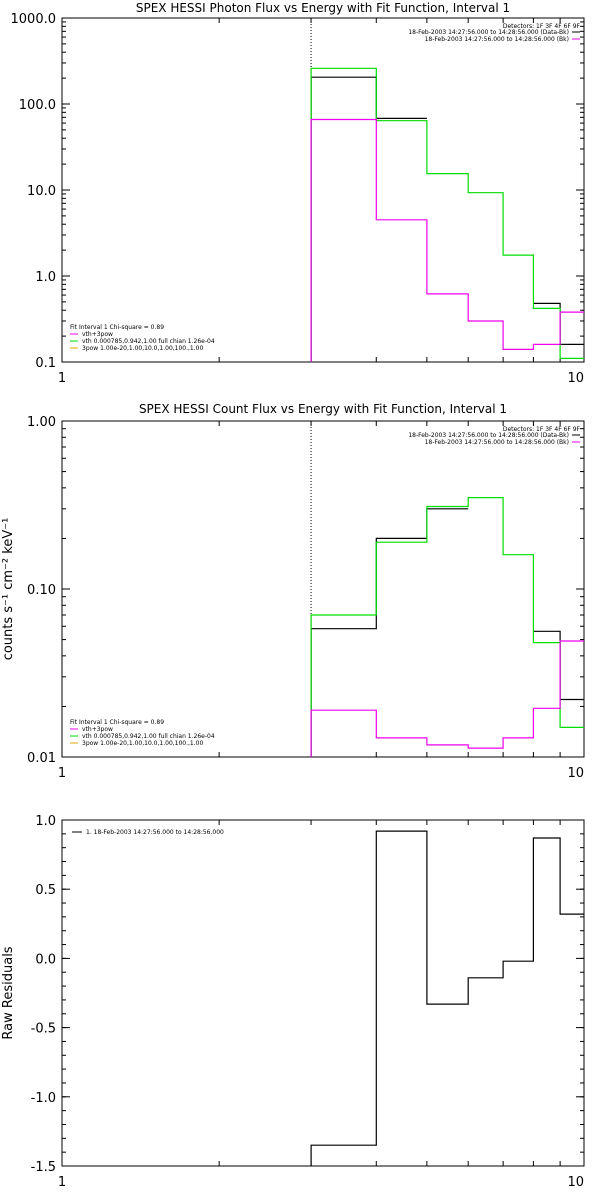 The height and width of the screenshot is (1200, 600). What do you see at coordinates (41, 422) in the screenshot?
I see `y-tick-label: 1.00` at bounding box center [41, 422].